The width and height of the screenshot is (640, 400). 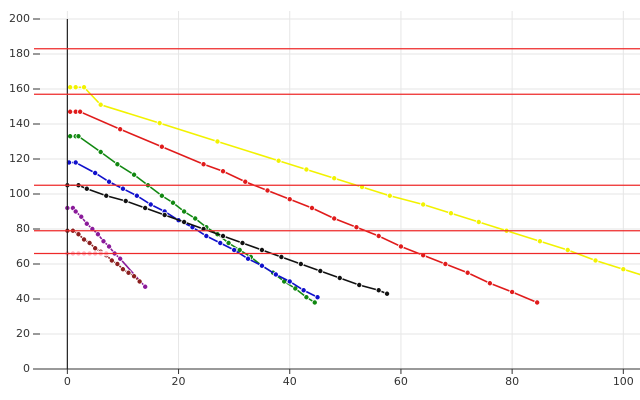 What do you see at coordinates (19, 53) in the screenshot?
I see `y-tick-label: 180` at bounding box center [19, 53].